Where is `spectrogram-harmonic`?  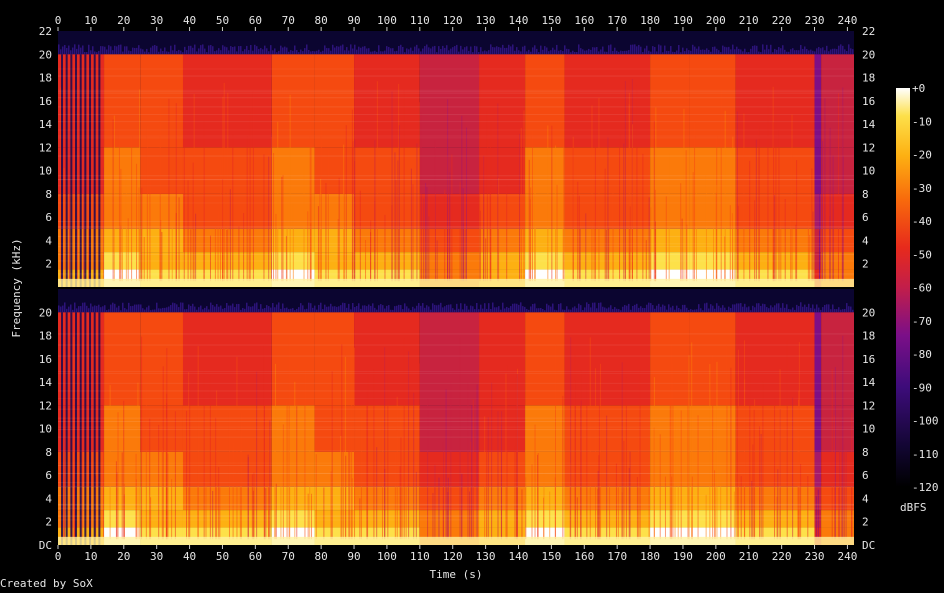
spectrogram-harmonic is located at coordinates (456, 136).